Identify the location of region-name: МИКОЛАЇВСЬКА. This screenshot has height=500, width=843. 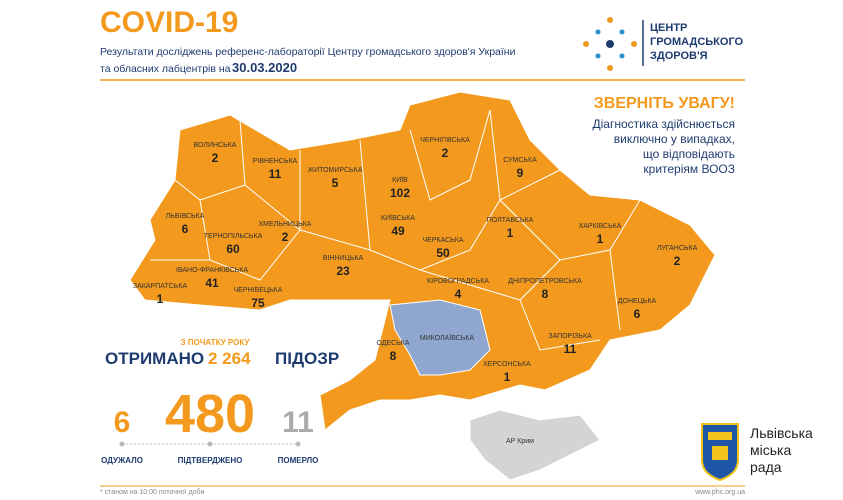
(447, 338).